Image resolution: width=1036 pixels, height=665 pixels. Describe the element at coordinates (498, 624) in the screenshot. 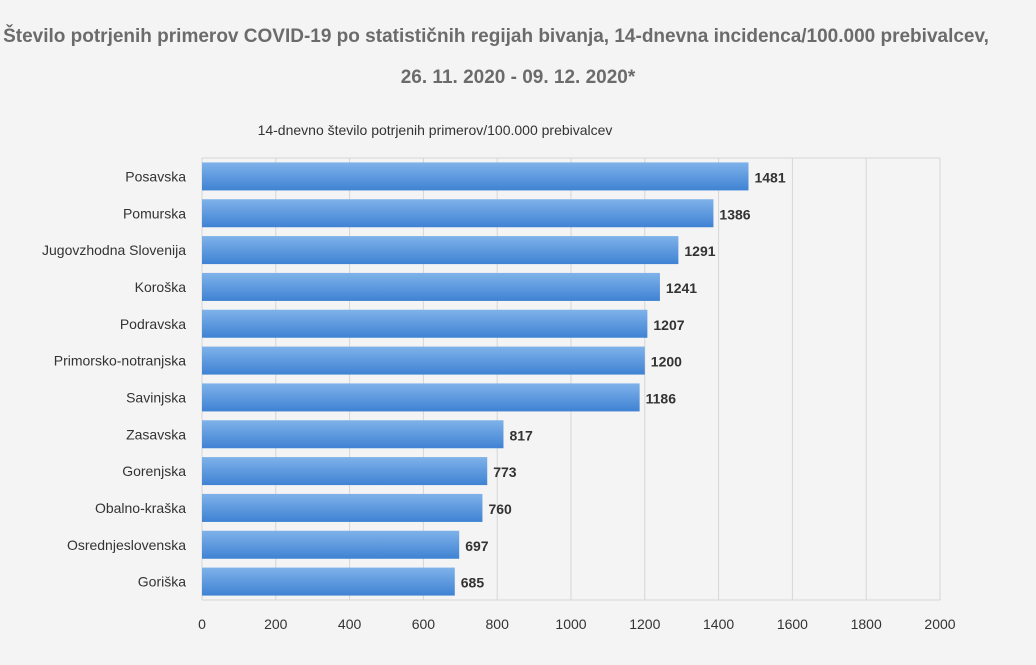

I see `x-tick-label: 800` at that location.